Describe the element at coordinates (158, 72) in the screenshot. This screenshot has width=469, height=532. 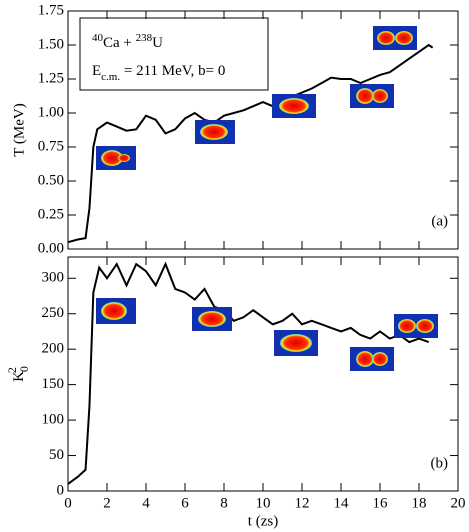
I see `annotation-line: Ec.m. = 211 MeV, b= 0` at that location.